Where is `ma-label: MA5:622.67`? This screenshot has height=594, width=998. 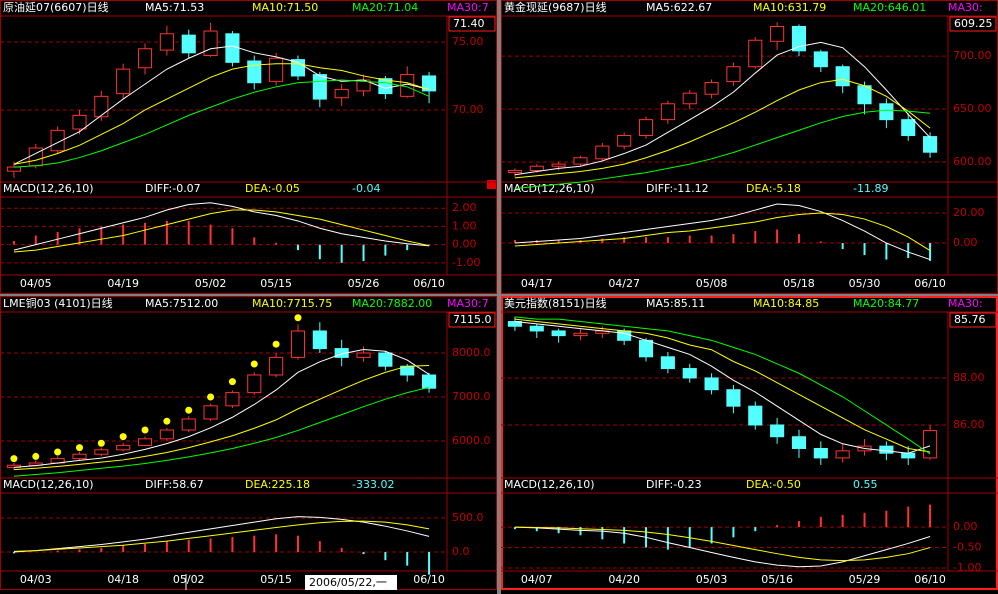 ma-label: MA5:622.67 is located at coordinates (679, 7).